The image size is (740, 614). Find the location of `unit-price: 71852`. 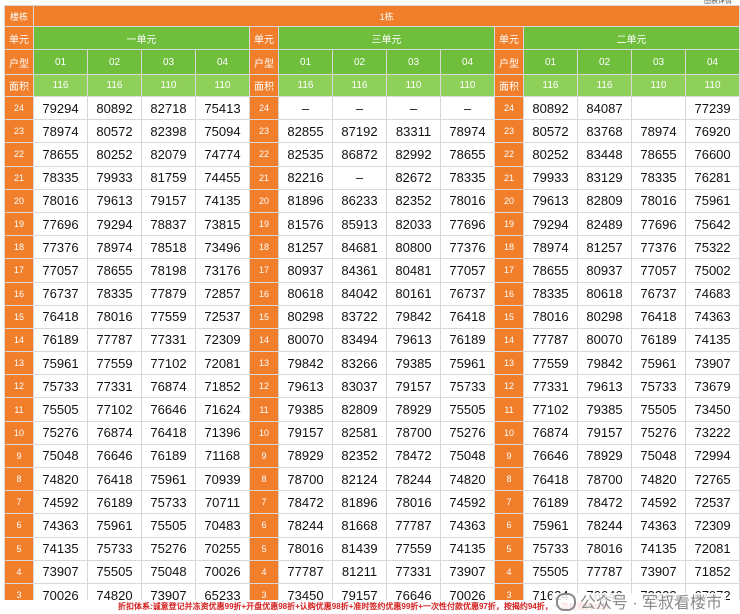

unit-price: 71852 is located at coordinates (222, 386).